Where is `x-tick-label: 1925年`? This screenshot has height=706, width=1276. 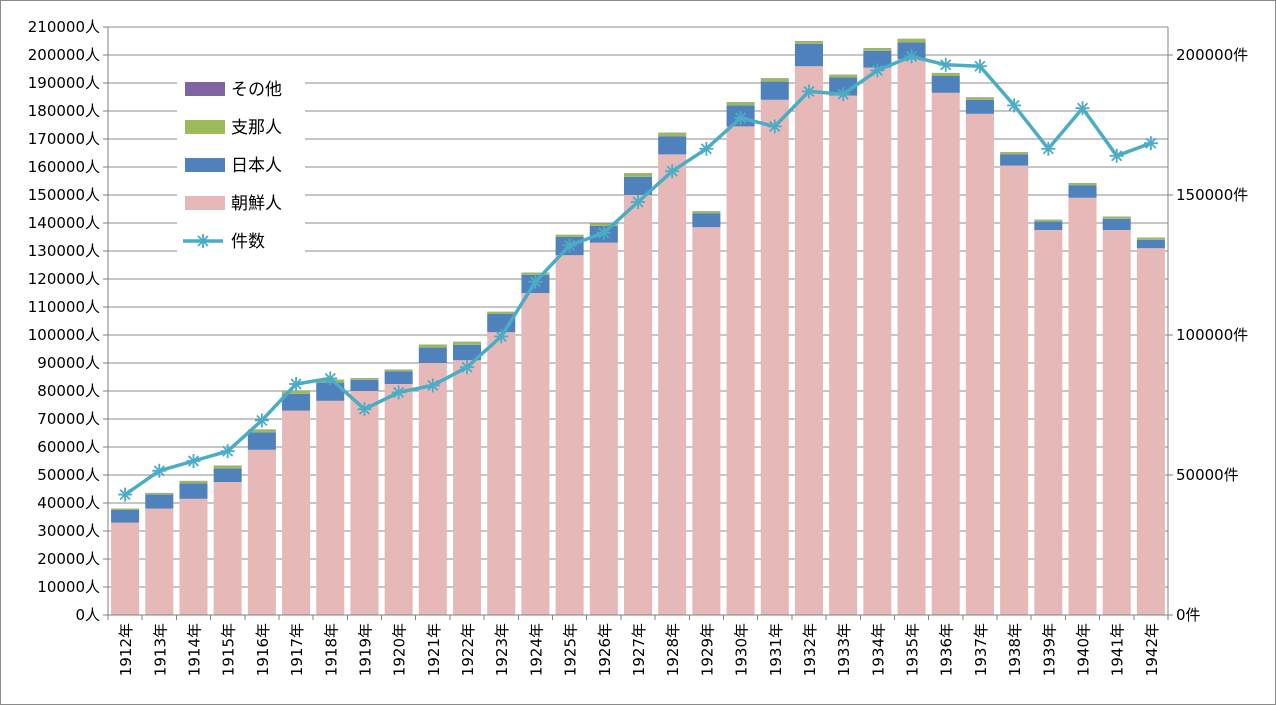
x-tick-label: 1925年 is located at coordinates (571, 649).